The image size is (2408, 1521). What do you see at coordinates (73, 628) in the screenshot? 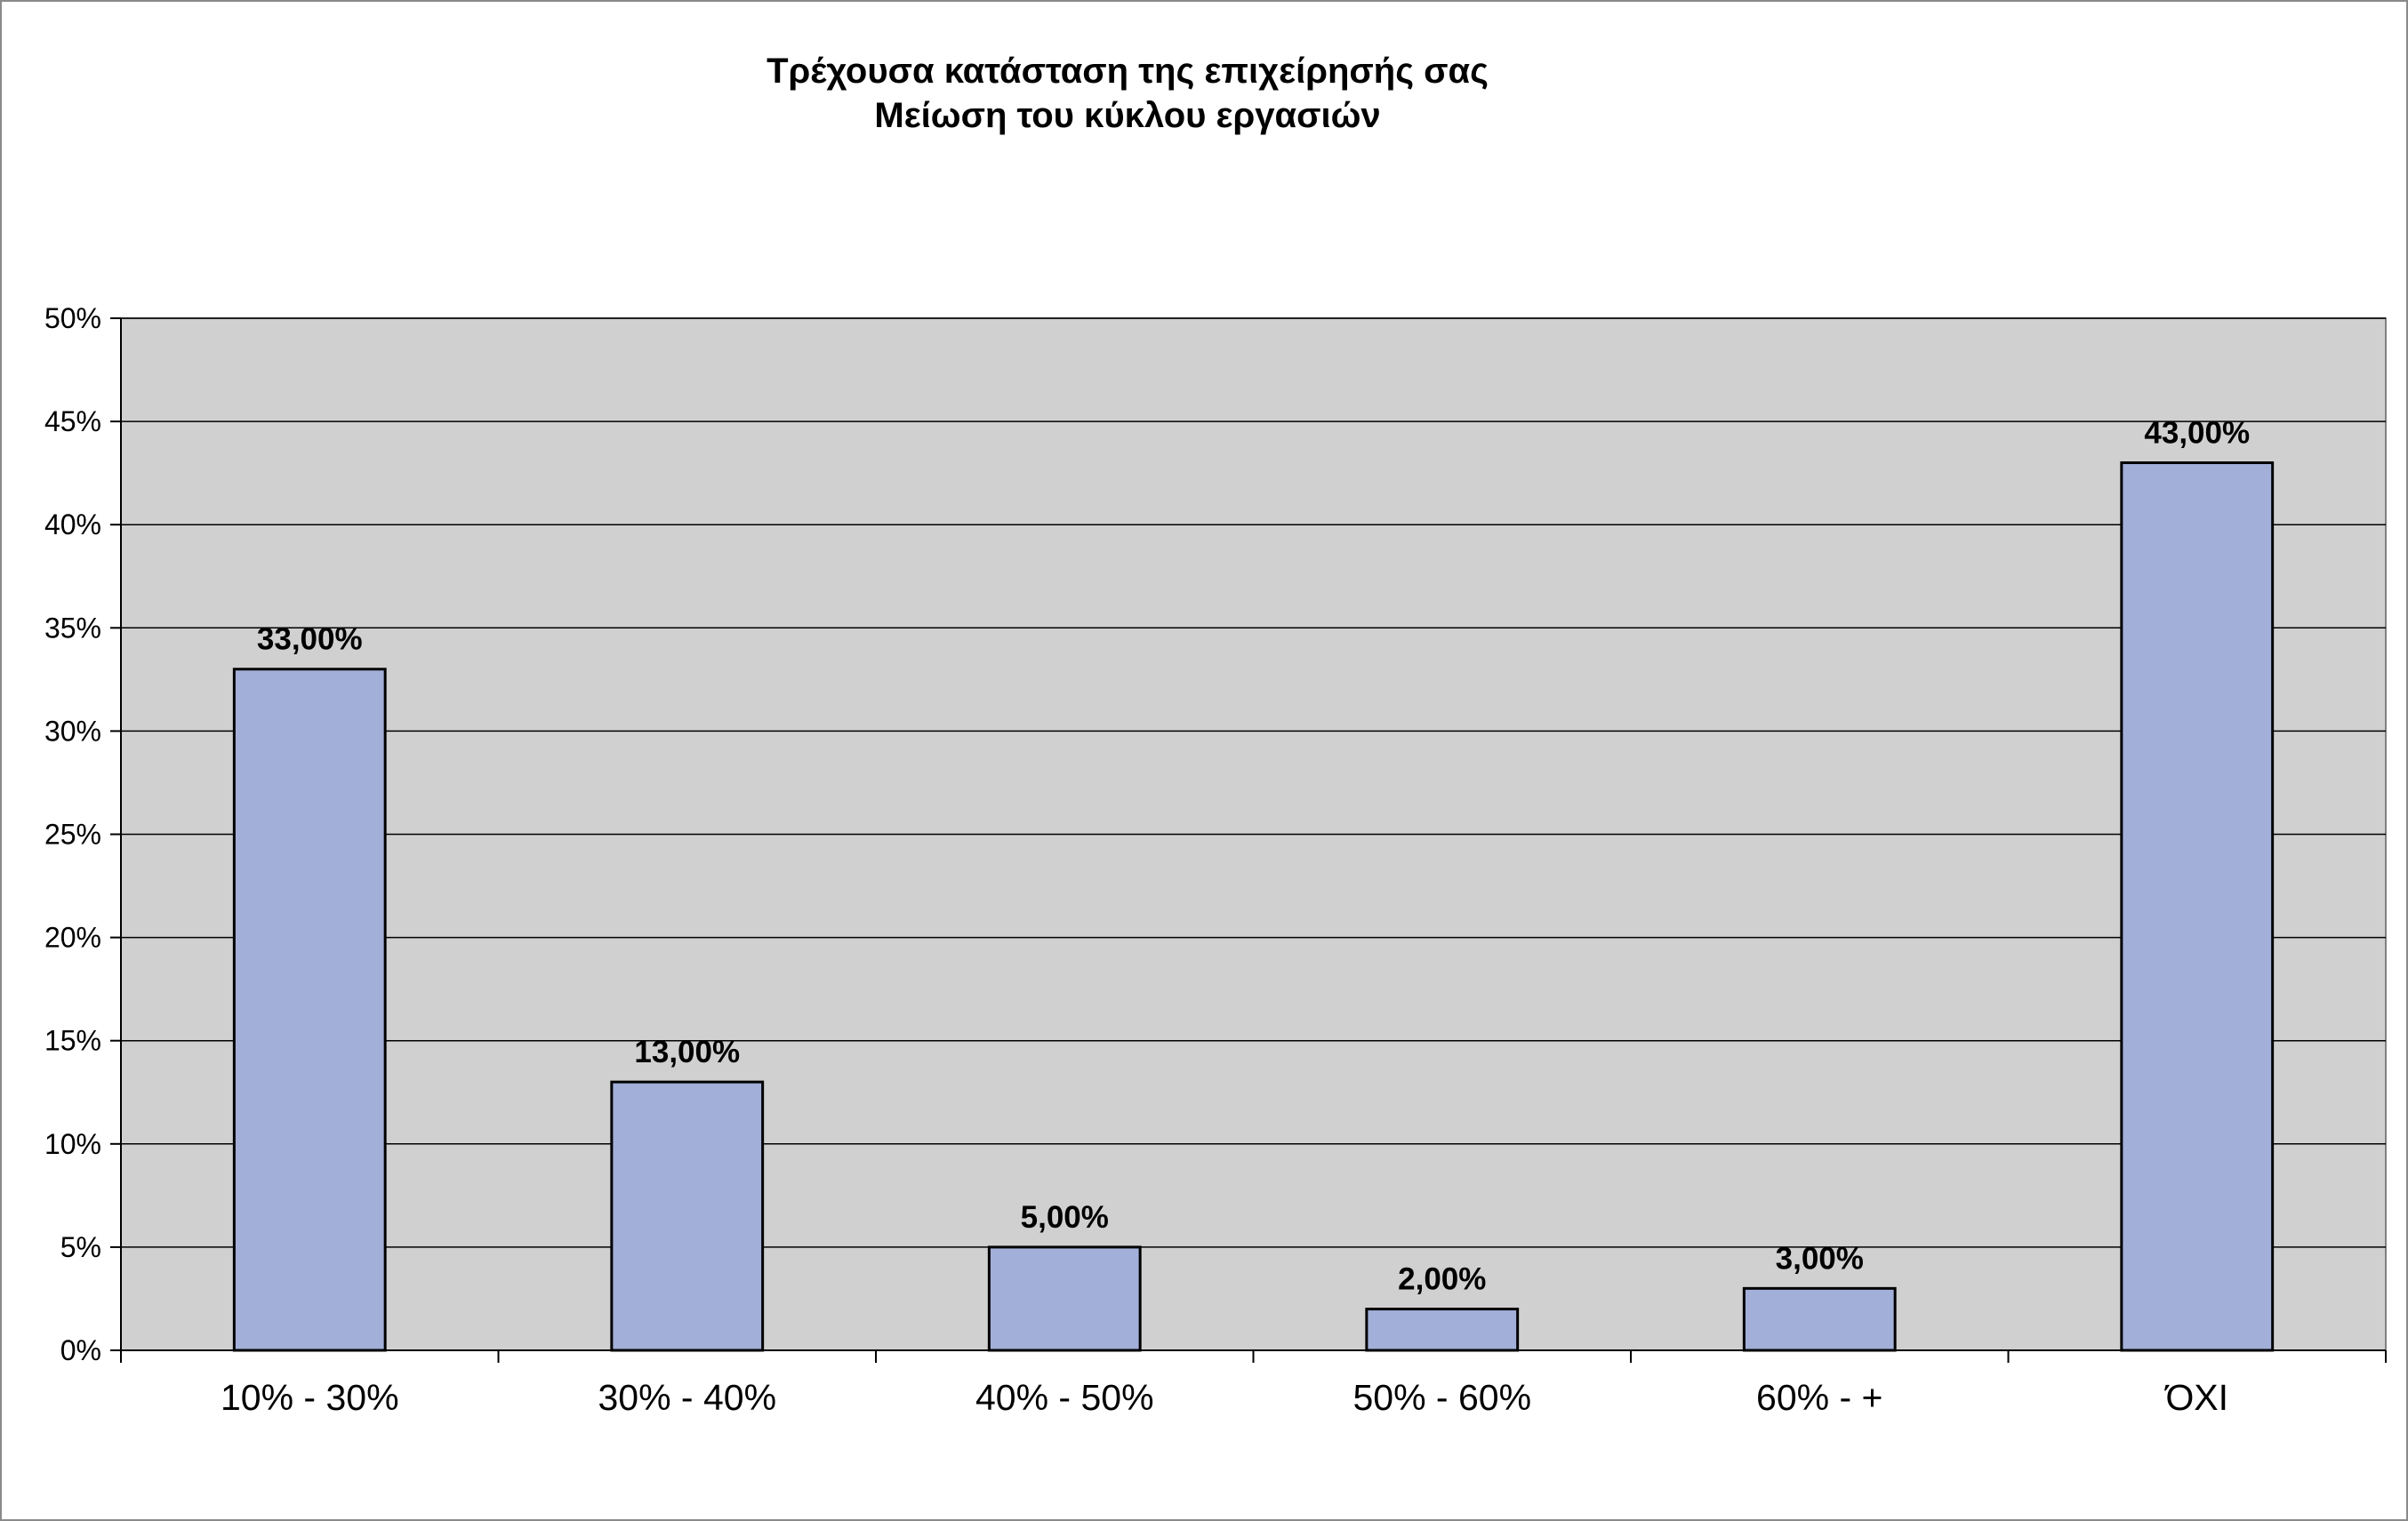
I see `y-tick-label: 35%` at bounding box center [73, 628].